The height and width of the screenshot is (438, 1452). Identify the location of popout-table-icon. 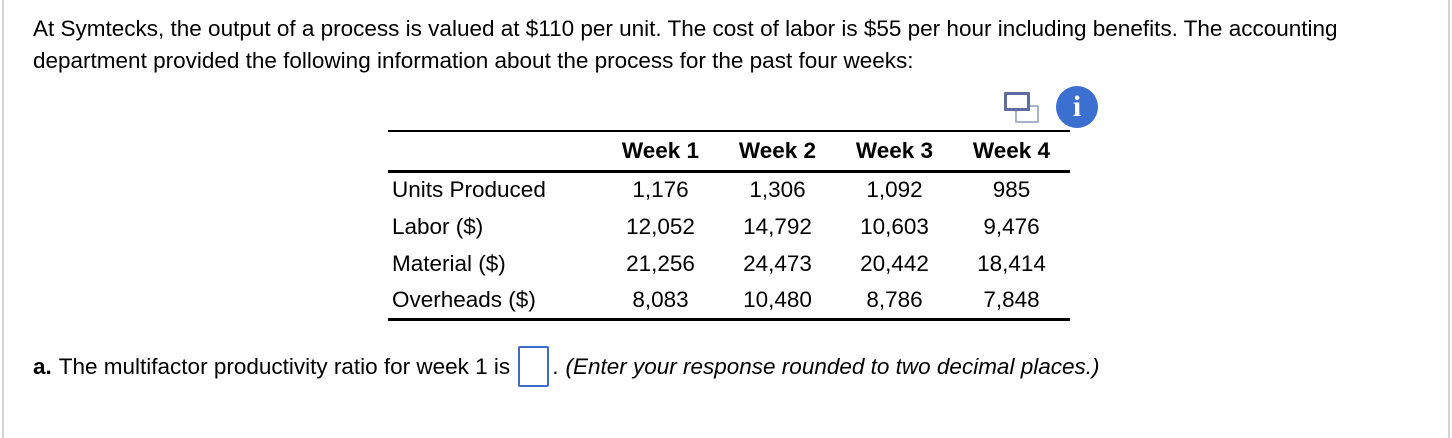
(1022, 108).